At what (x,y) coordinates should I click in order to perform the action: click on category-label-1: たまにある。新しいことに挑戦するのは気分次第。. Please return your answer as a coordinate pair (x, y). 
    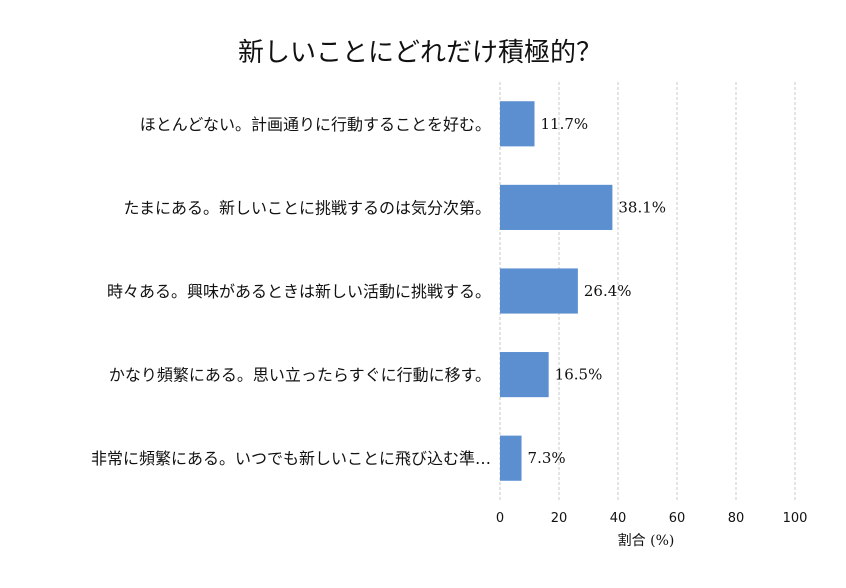
    Looking at the image, I should click on (307, 207).